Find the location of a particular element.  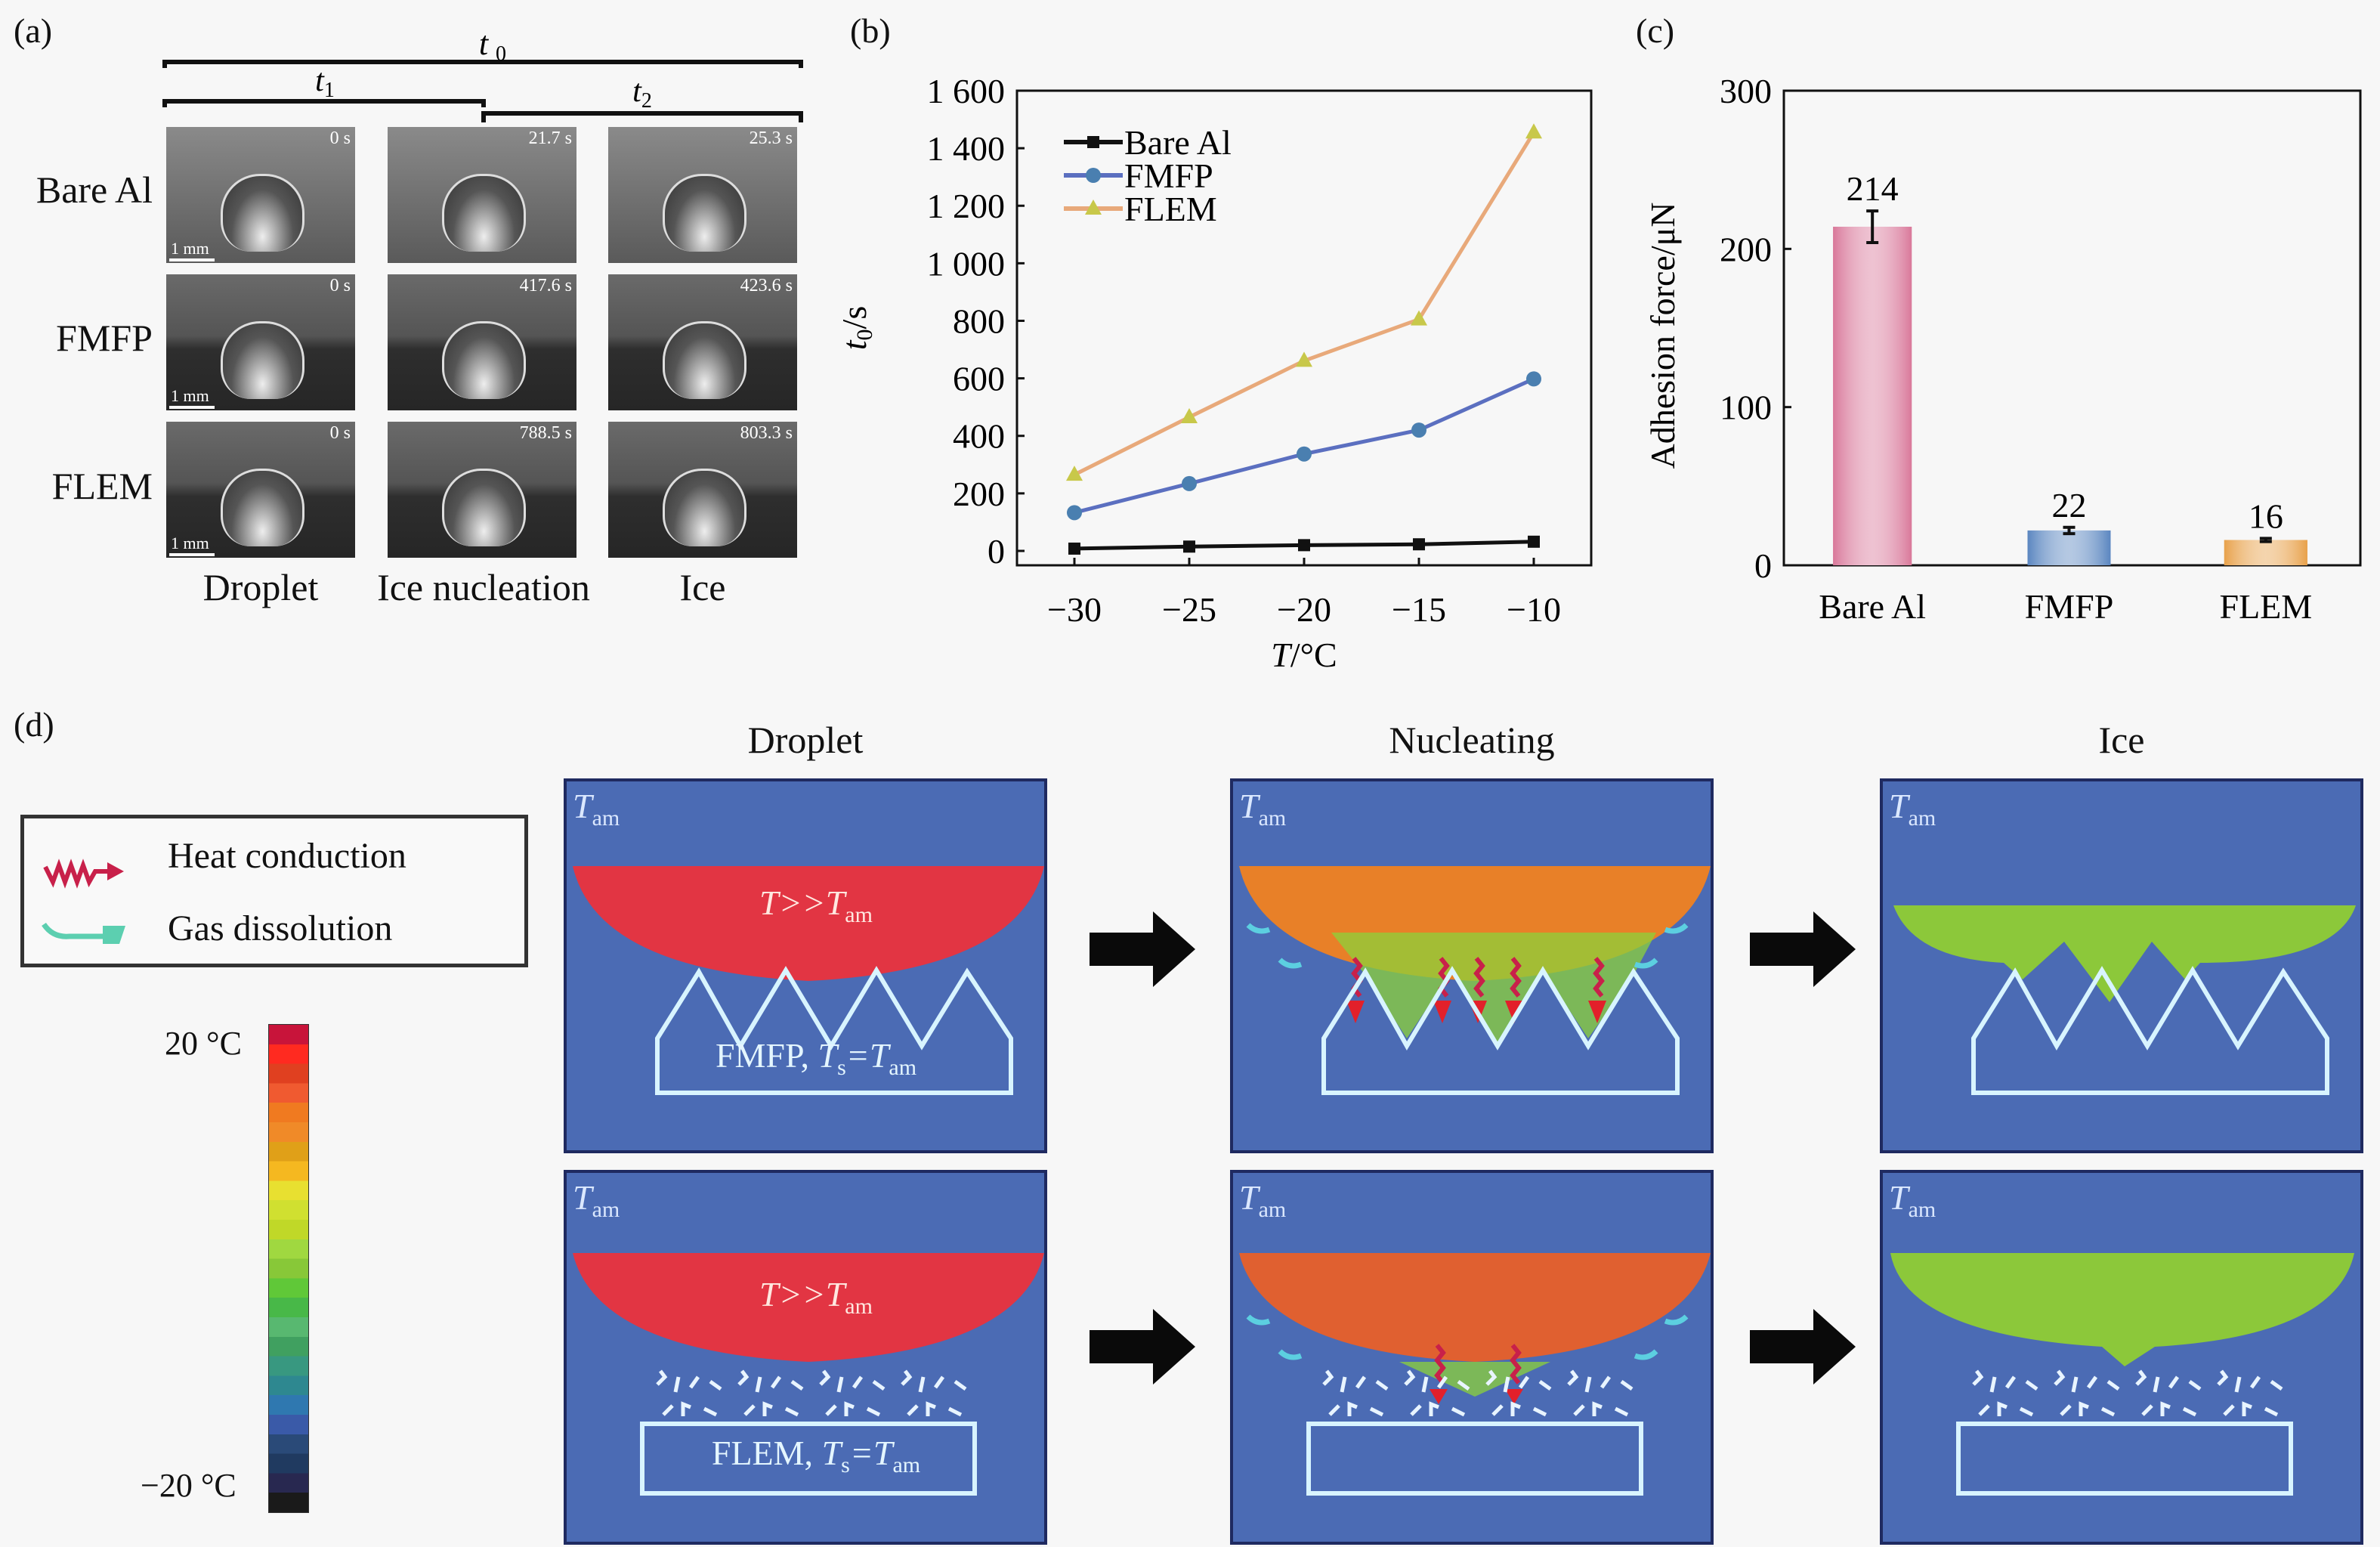

timestamp-label: 21.7 s is located at coordinates (550, 138).